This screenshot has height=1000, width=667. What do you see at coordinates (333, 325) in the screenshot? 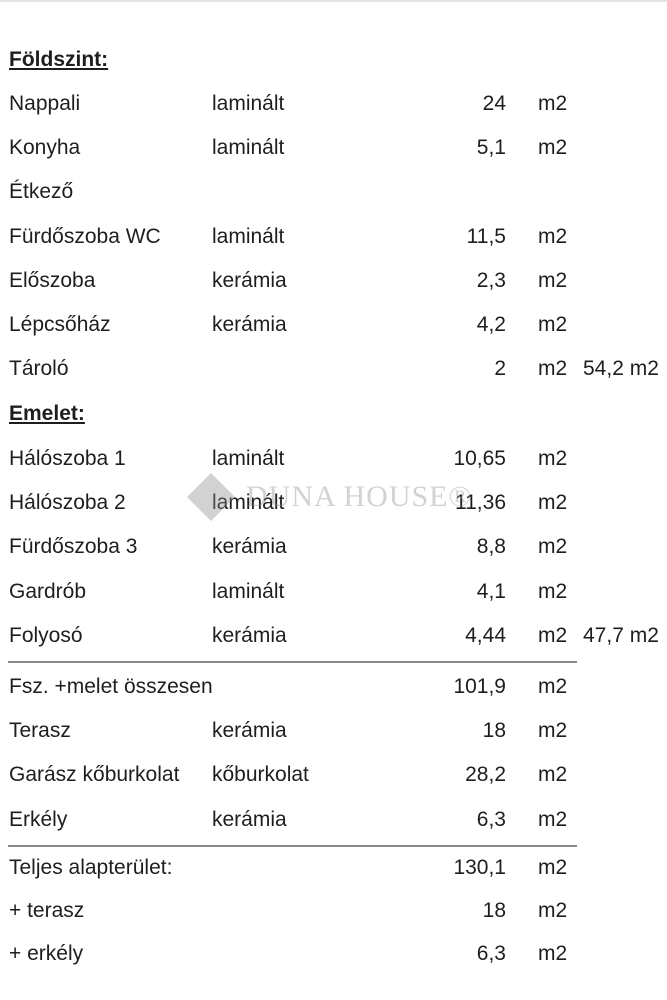
I see `table-row: Lépcsőház kerámia 4,2 m2` at bounding box center [333, 325].